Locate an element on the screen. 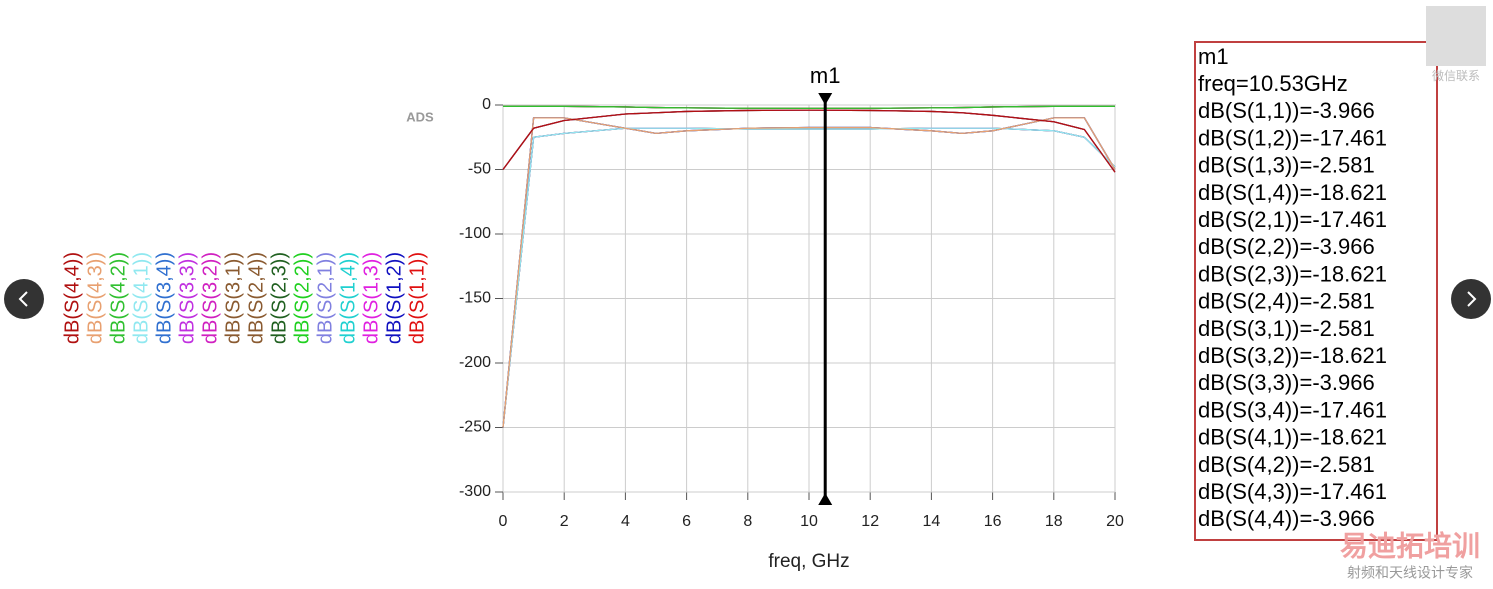 Image resolution: width=1493 pixels, height=589 pixels. marker-readout: dB(S(3,2))=-18.621 is located at coordinates (1292, 355).